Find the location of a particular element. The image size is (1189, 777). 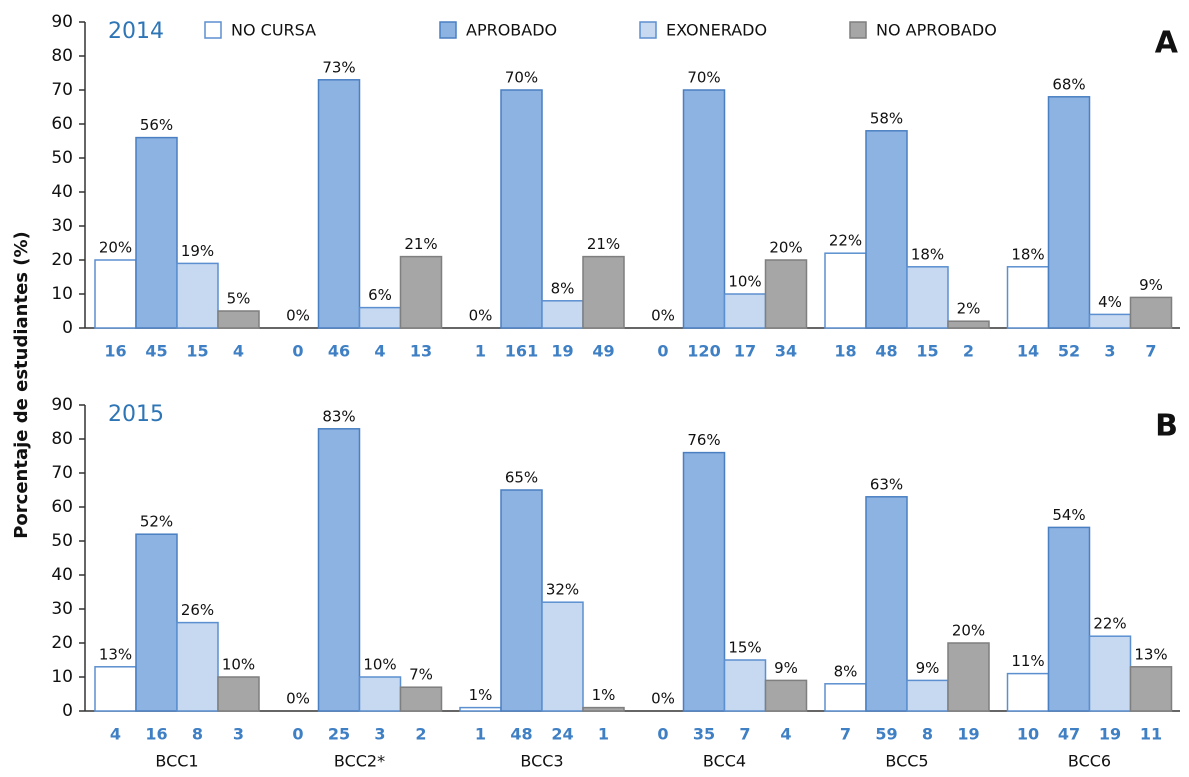

value-label: 32% is located at coordinates (562, 590).